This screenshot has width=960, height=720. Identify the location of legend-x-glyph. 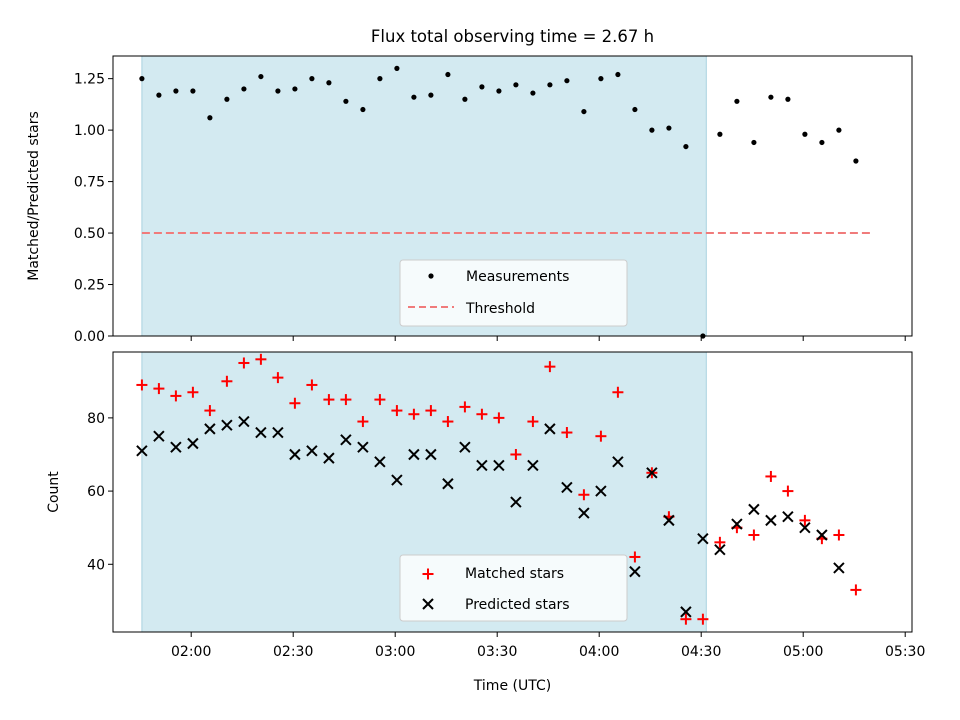
(428, 604).